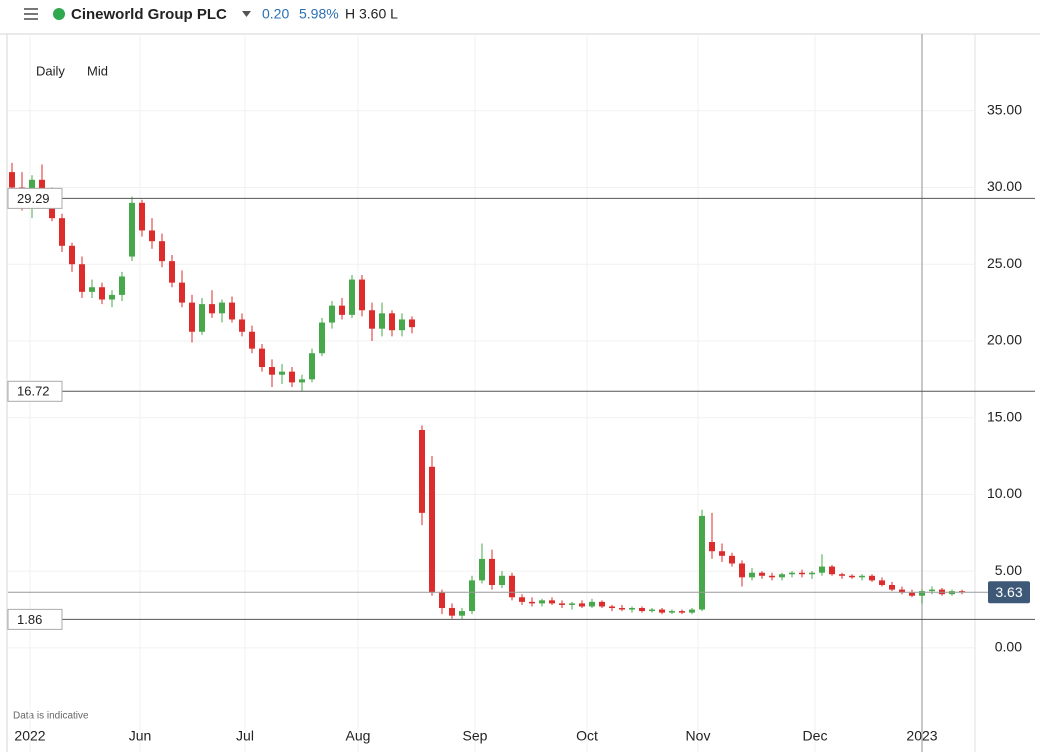 This screenshot has height=752, width=1040. I want to click on high-low: H 3.60 L, so click(371, 14).